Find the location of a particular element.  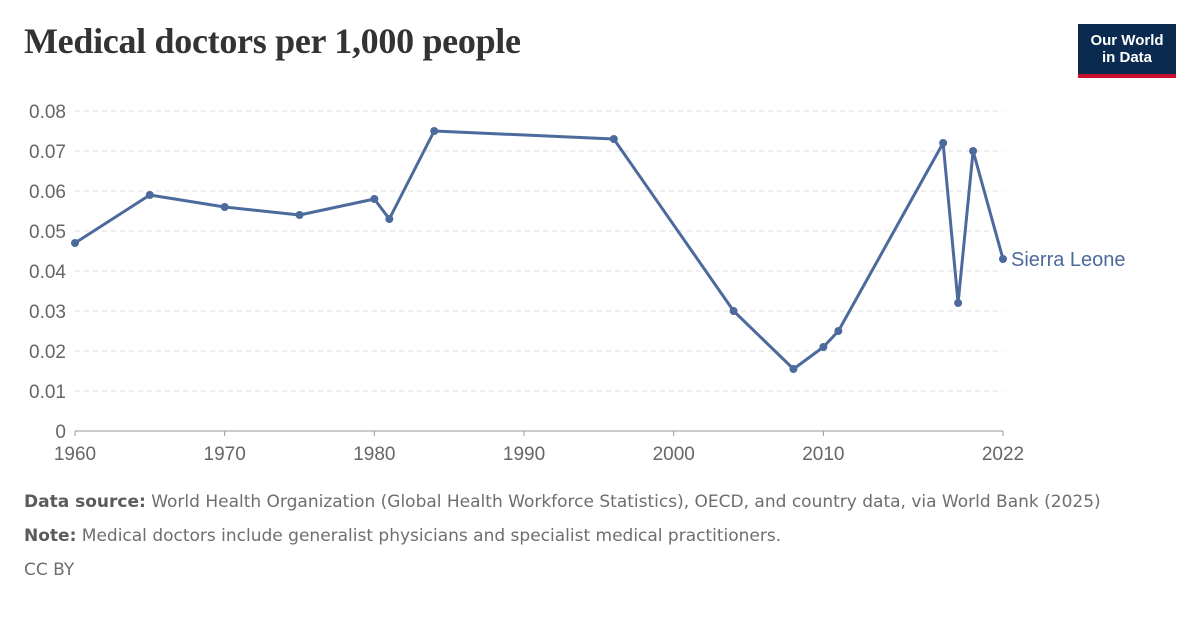

chart-title: Medical doctors per 1,000 people is located at coordinates (272, 41).